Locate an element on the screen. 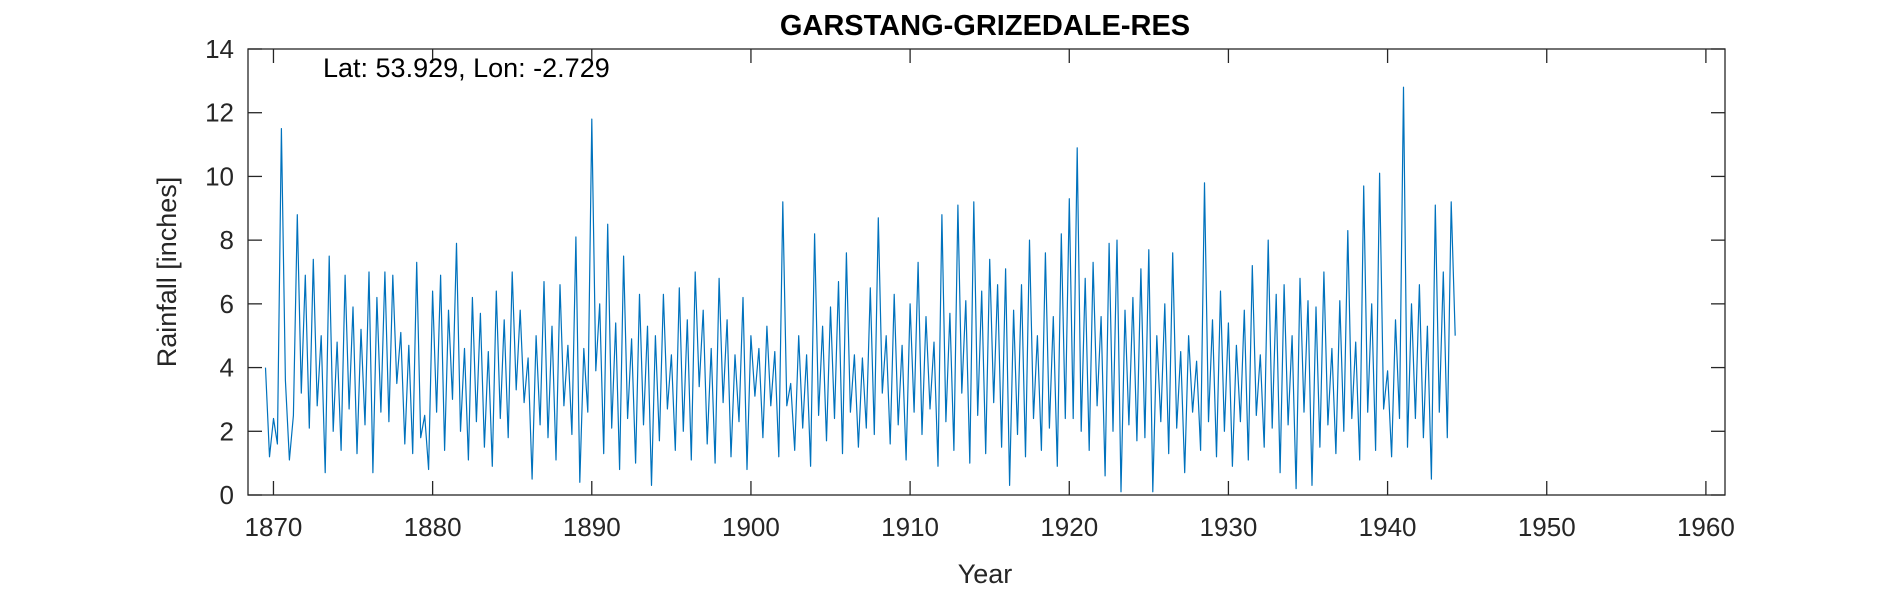 This screenshot has width=1890, height=591. x-tick-label: 1870 is located at coordinates (274, 527).